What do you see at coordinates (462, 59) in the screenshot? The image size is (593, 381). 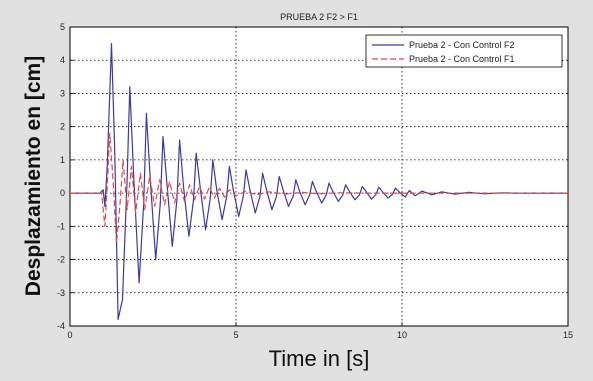 I see `legend-label-f1: Prueba 2 - Con Control F1` at bounding box center [462, 59].